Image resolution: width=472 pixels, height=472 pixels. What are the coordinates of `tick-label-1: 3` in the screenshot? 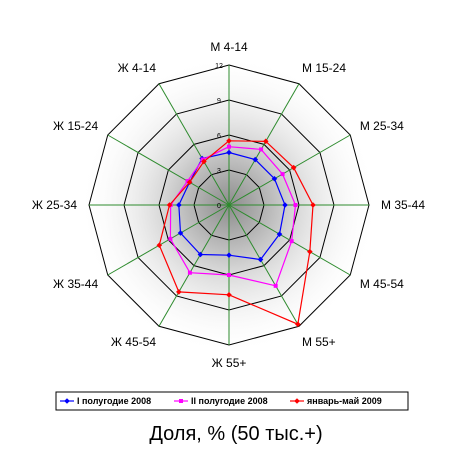 It's located at (219, 171).